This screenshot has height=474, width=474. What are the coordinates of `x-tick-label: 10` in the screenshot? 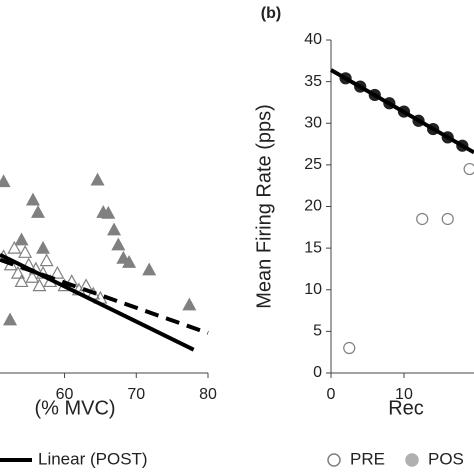 It's located at (404, 394).